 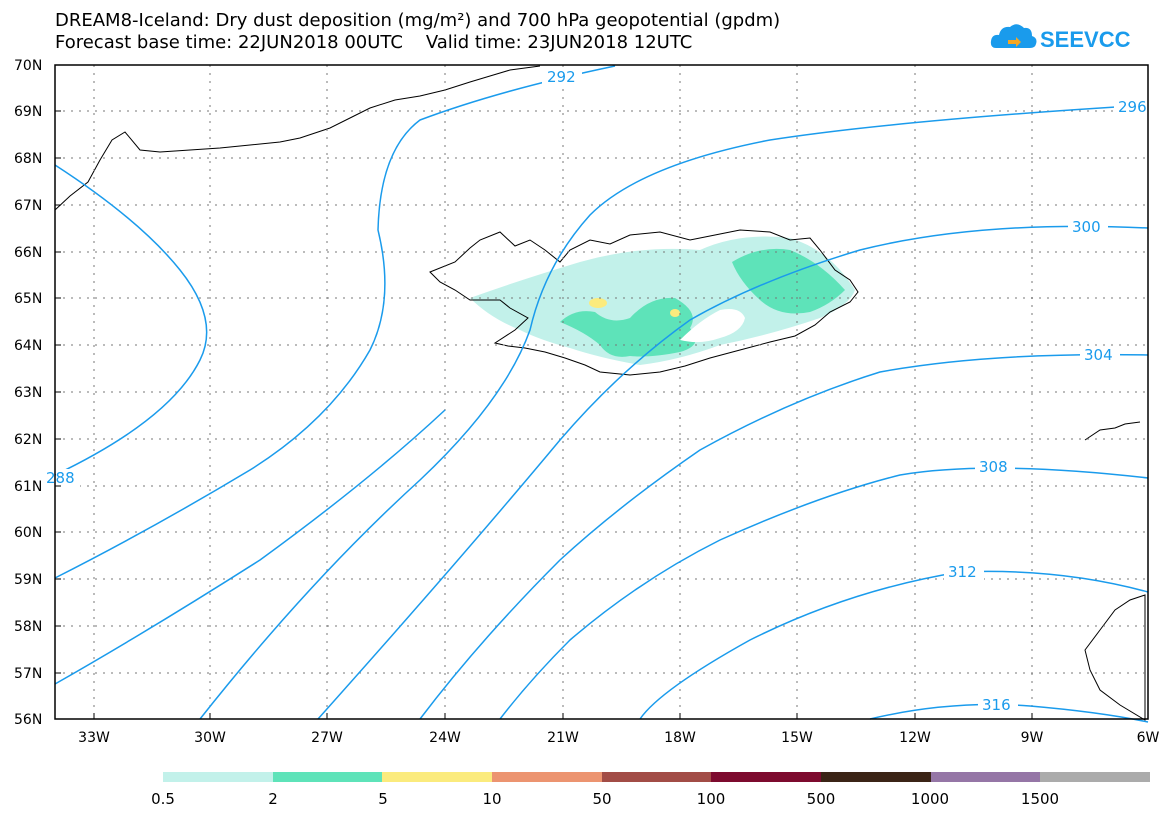 I want to click on legend-label: 0.5, so click(x=163, y=799).